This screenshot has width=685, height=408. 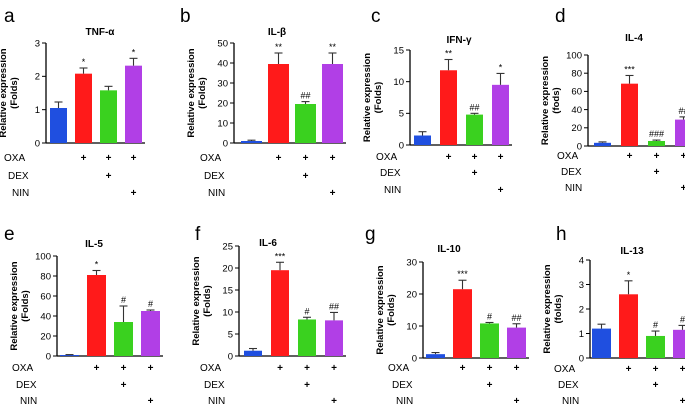 I want to click on y-tick-label: 30, so click(x=222, y=83).